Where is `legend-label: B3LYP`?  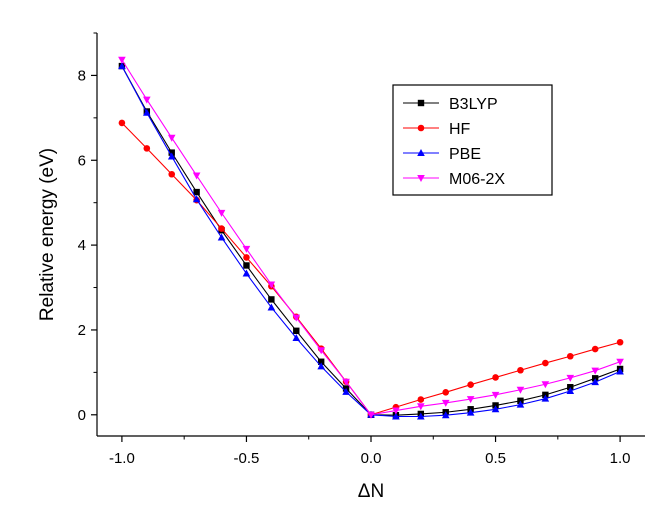 legend-label: B3LYP is located at coordinates (473, 104).